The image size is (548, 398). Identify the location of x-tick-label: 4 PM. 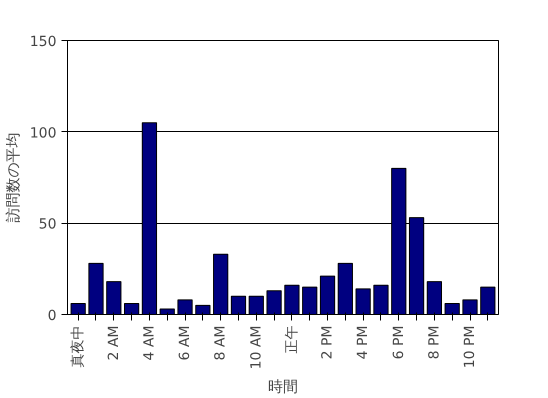
(363, 342).